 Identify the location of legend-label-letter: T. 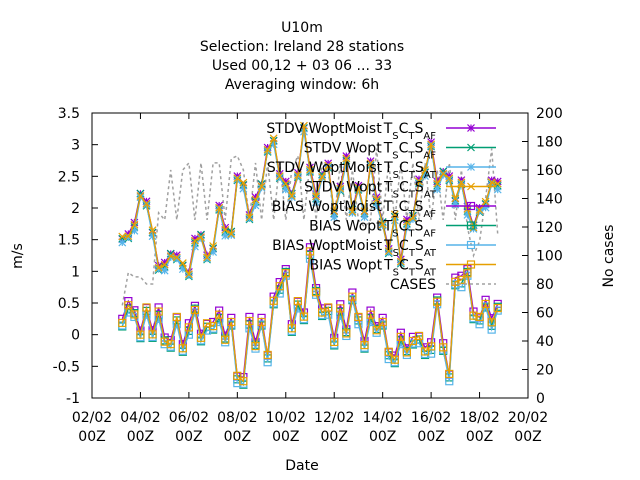
(388, 129).